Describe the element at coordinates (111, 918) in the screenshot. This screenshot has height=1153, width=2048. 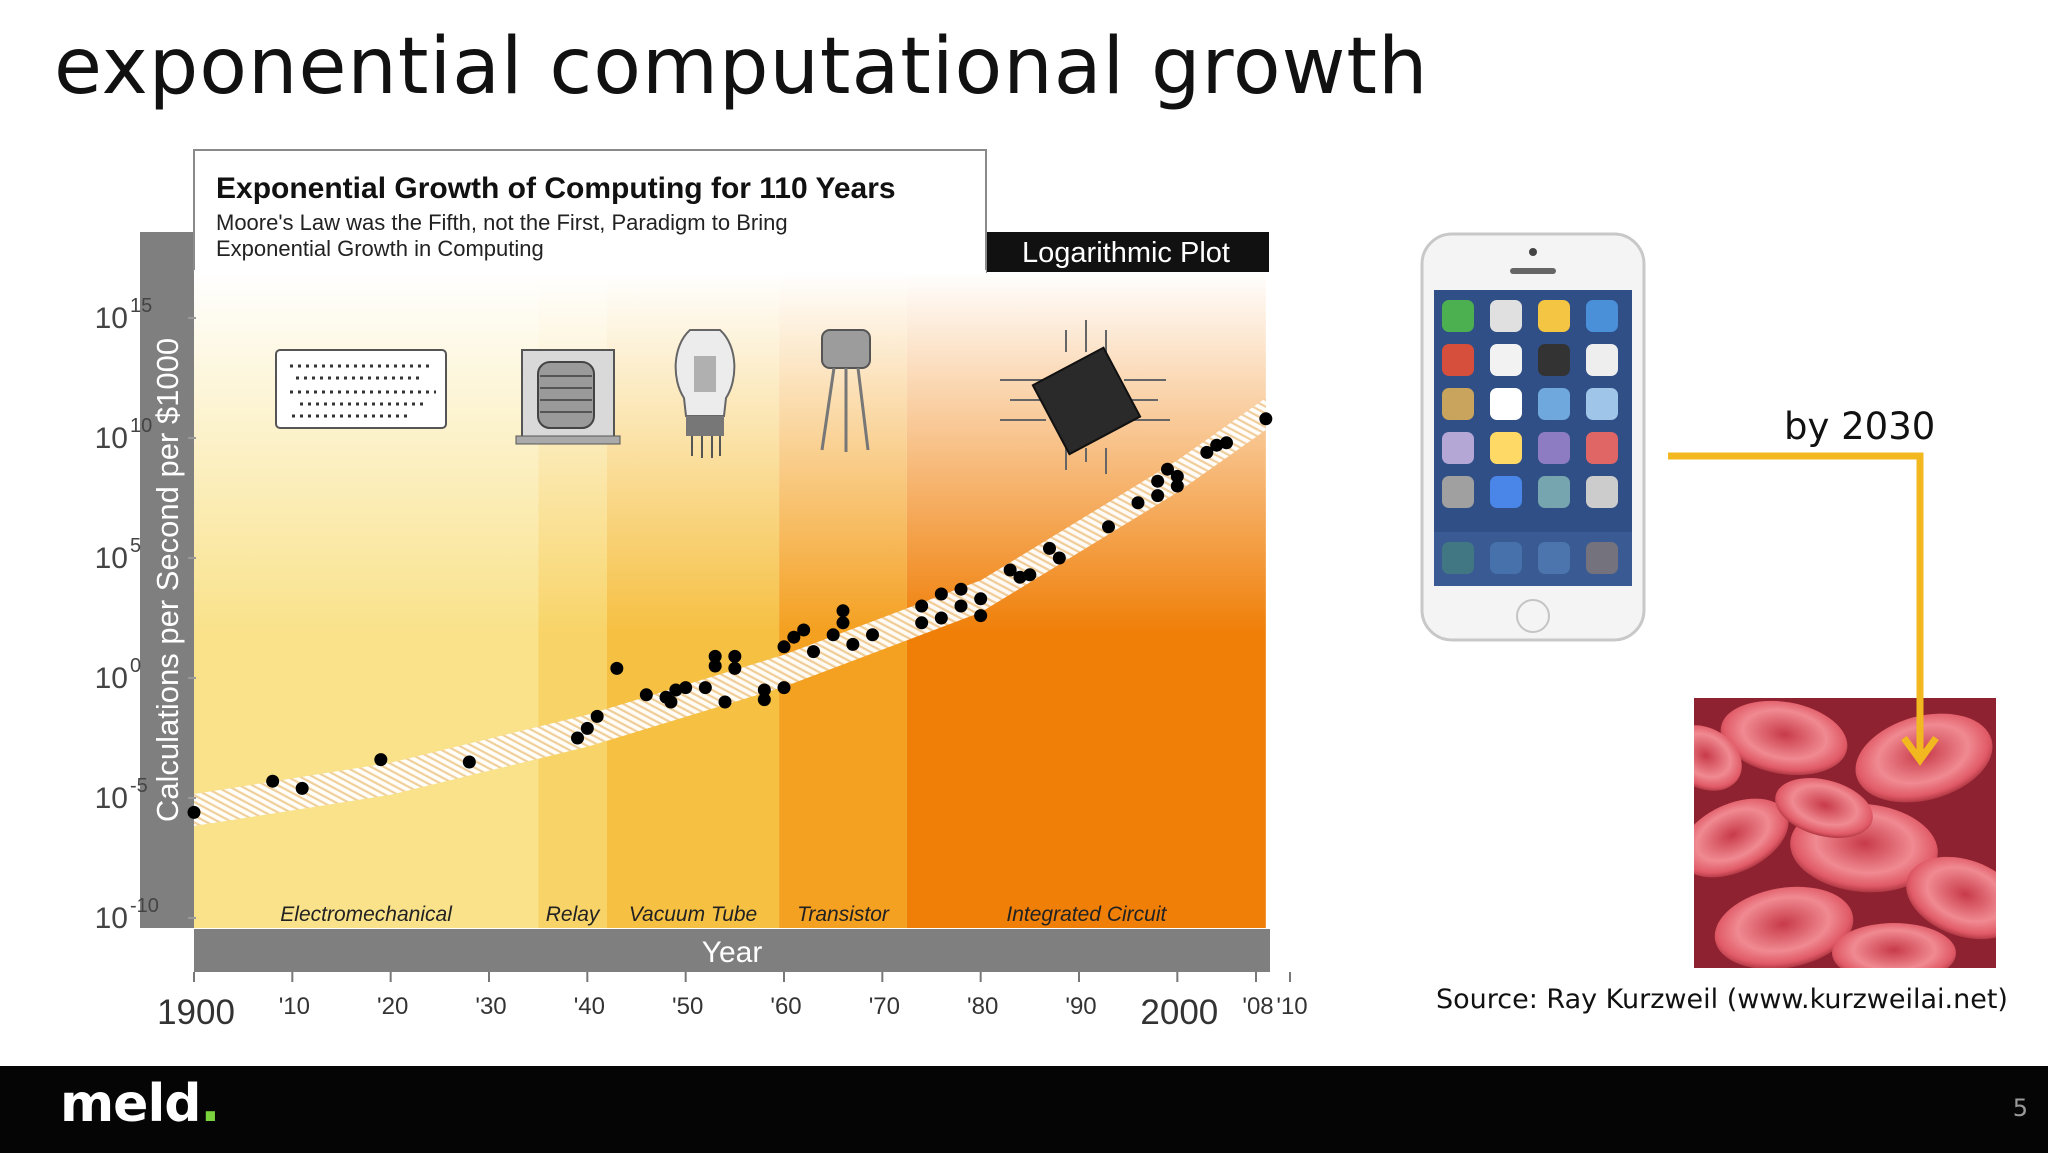
I see `y-tick-label-5: 10` at that location.